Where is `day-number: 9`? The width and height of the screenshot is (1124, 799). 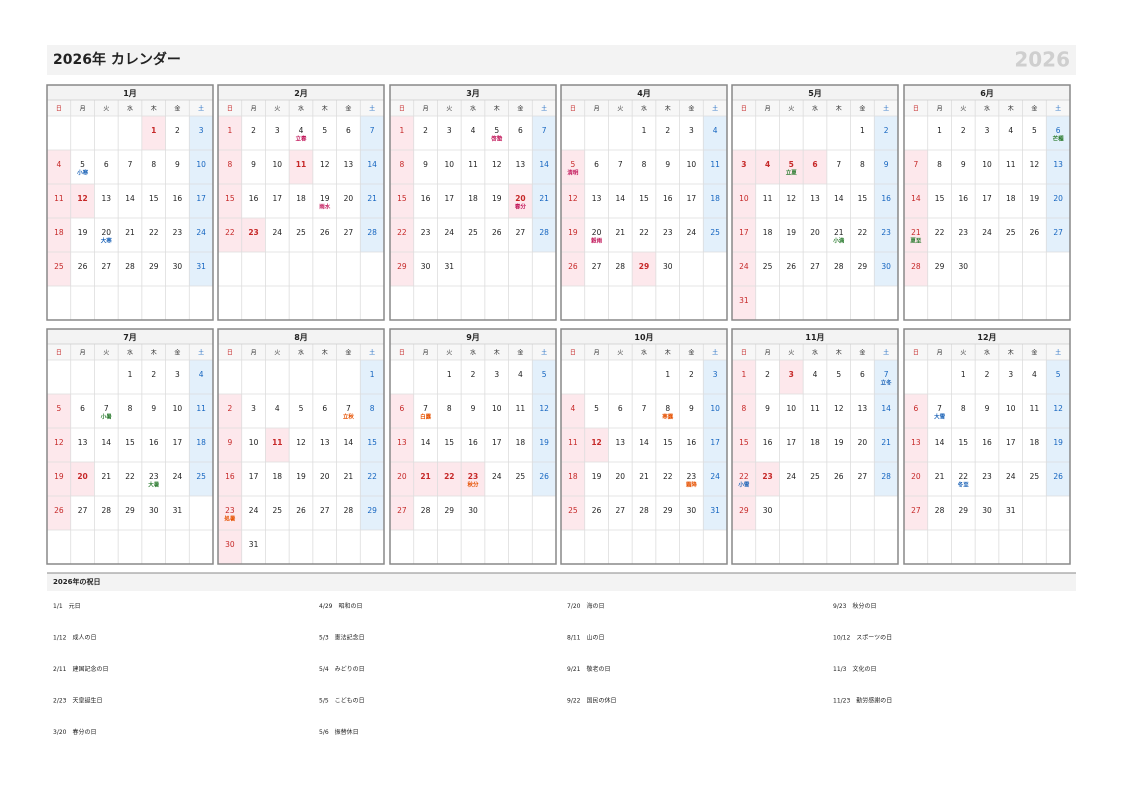 day-number: 9 is located at coordinates (691, 408).